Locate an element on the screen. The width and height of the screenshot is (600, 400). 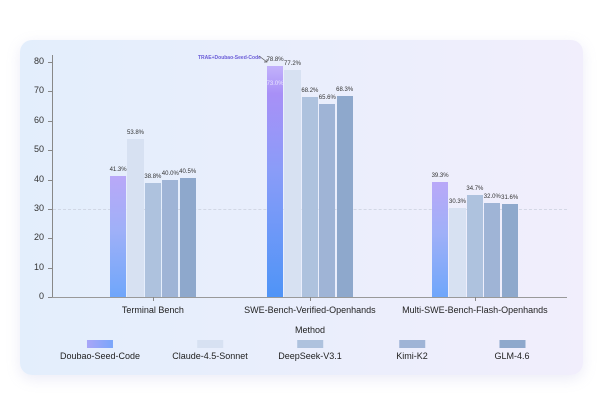
legend-item: GLM-4.6 is located at coordinates (512, 350).